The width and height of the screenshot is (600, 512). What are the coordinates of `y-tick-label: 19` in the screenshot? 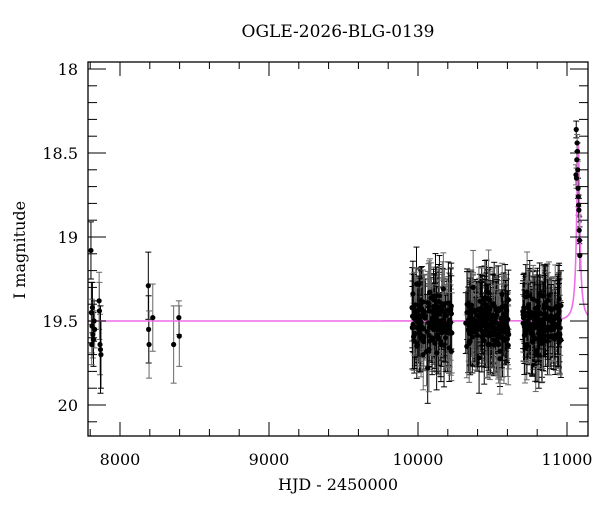 It's located at (68, 237).